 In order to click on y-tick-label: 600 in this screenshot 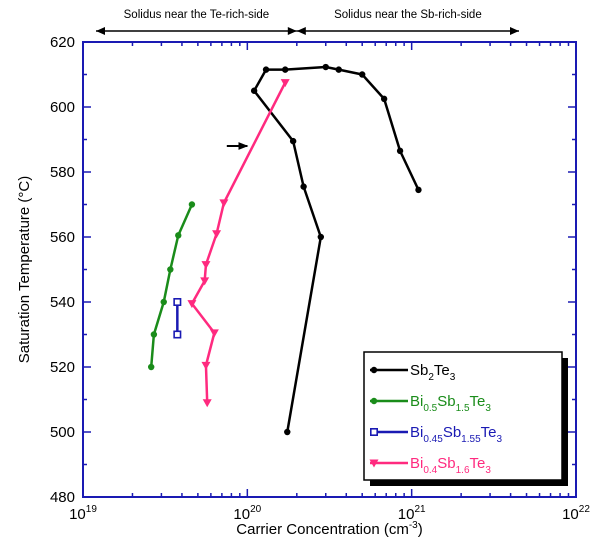, I will do `click(62, 107)`.